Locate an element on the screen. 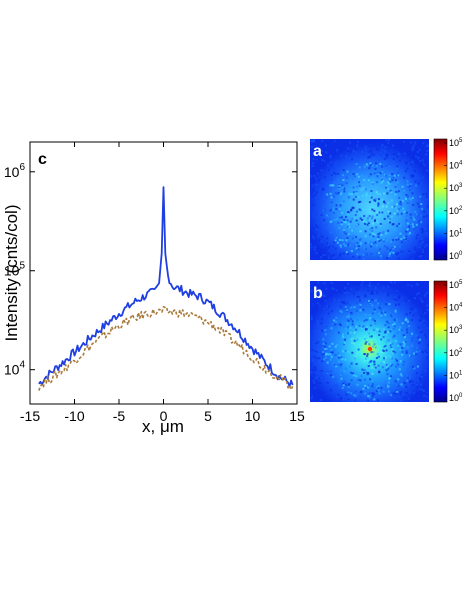 The image size is (469, 607). colorbar-tick-label: 101 is located at coordinates (456, 233).